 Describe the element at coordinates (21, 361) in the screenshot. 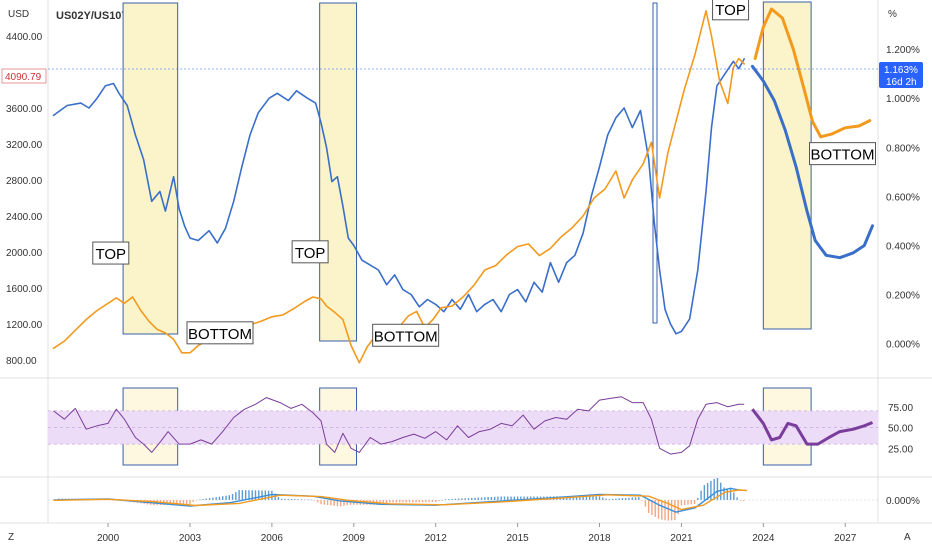

I see `left-axis-tick: 800.00` at that location.